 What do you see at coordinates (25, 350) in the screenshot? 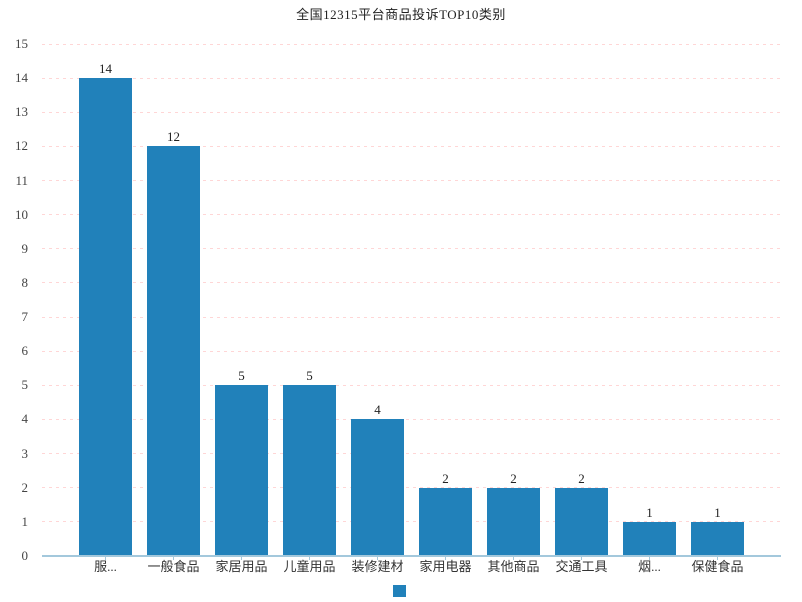
I see `y-axis-tick-label: 6` at bounding box center [25, 350].